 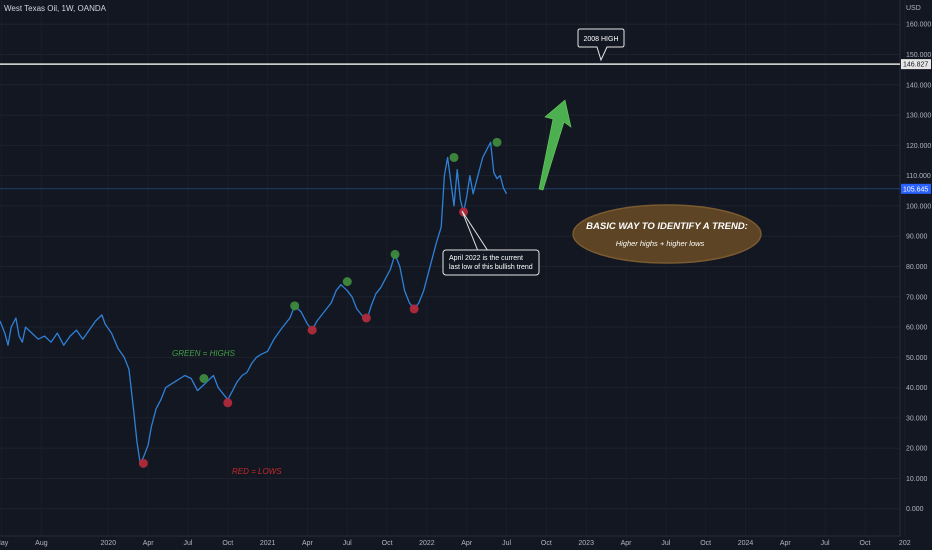 What do you see at coordinates (918, 116) in the screenshot?
I see `y-tick-label: 130.000` at bounding box center [918, 116].